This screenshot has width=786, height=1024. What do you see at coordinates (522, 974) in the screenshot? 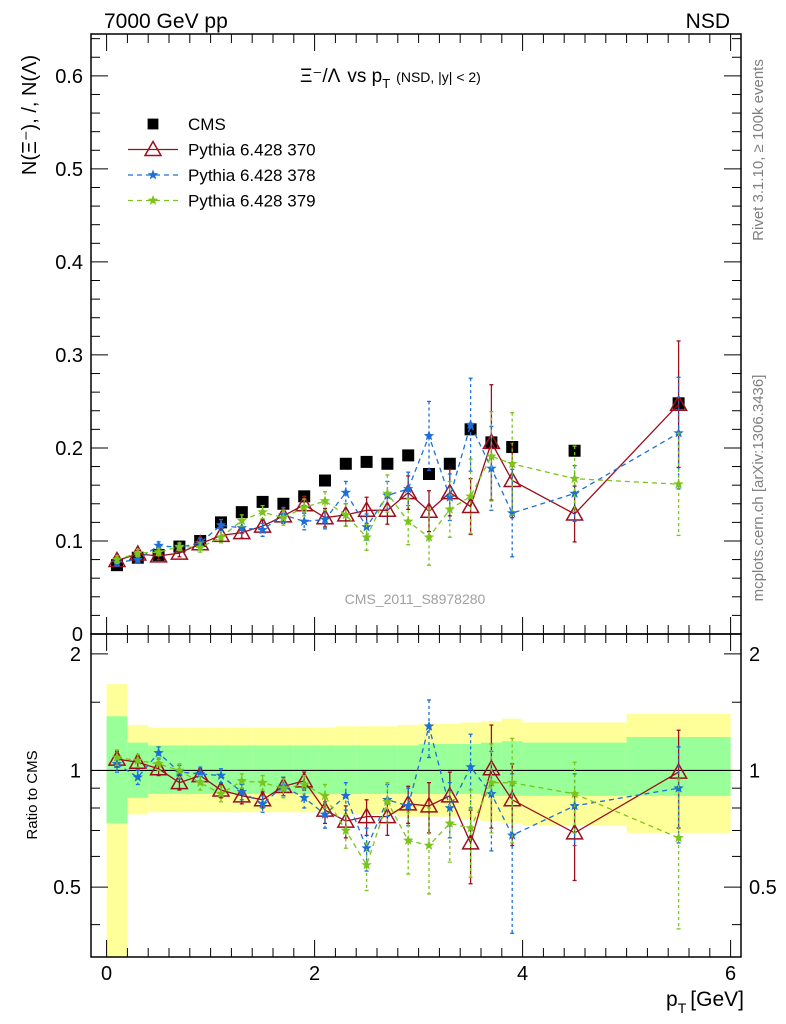
I see `xtick-label: 4` at bounding box center [522, 974].